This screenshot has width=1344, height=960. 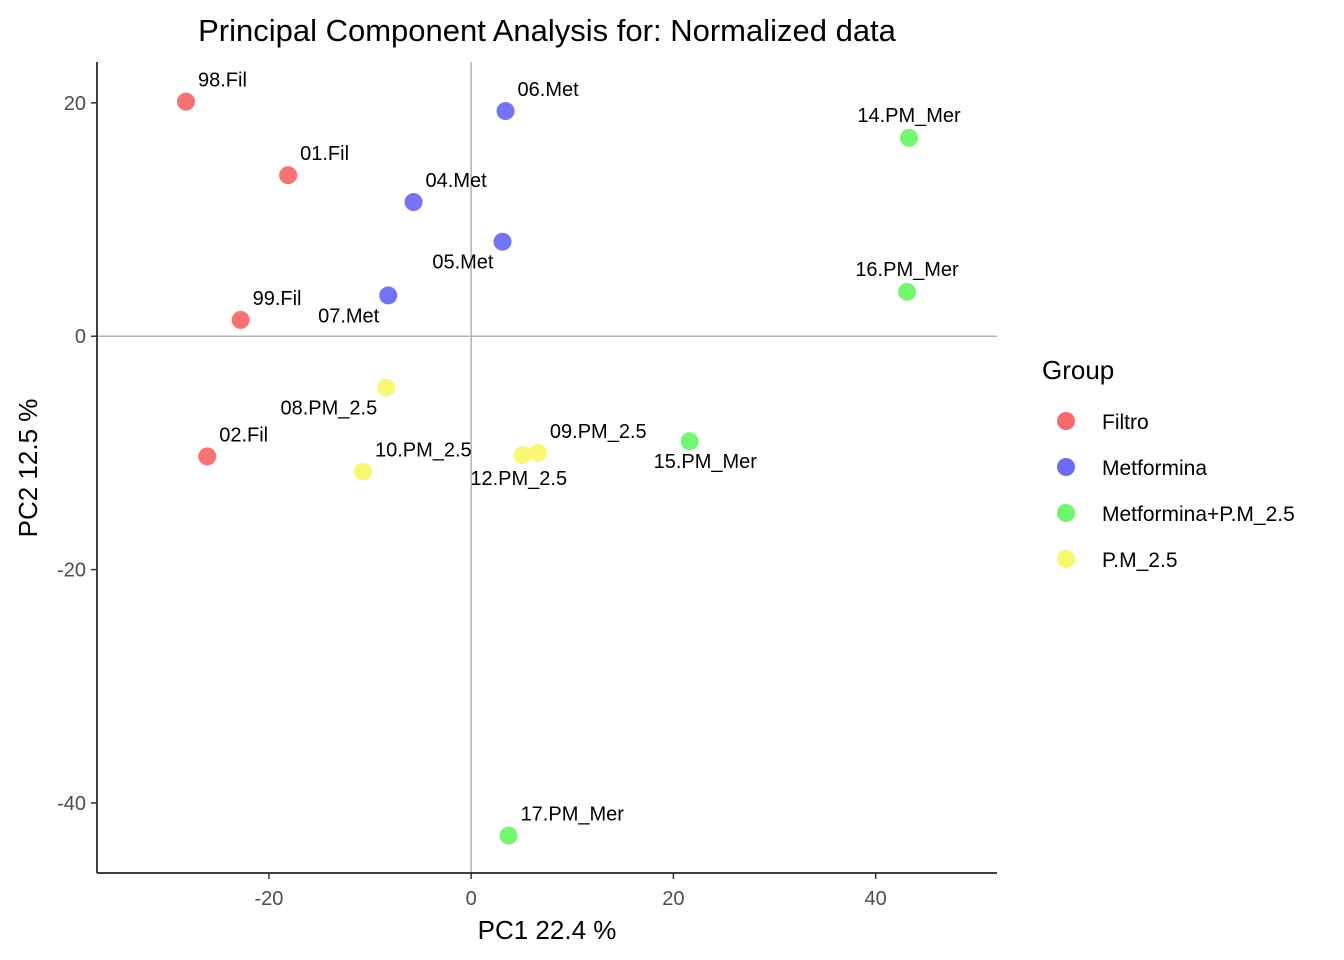 I want to click on y-axis-ticks: 20 0 -20 -40, so click(x=77, y=454).